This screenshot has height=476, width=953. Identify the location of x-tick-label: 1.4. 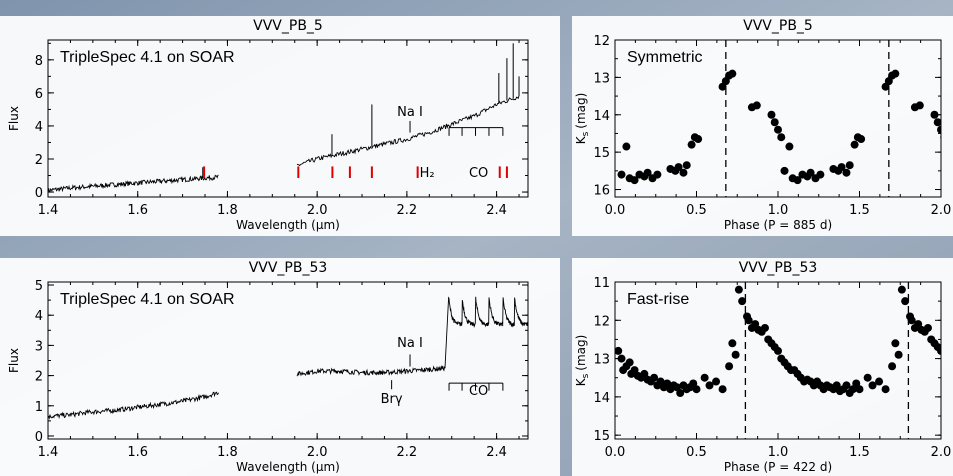
(48, 210).